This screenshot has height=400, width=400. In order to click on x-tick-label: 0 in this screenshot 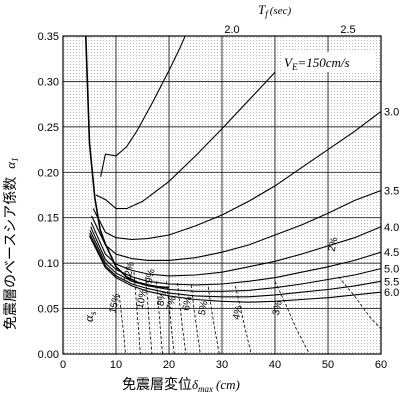, I will do `click(63, 365)`.